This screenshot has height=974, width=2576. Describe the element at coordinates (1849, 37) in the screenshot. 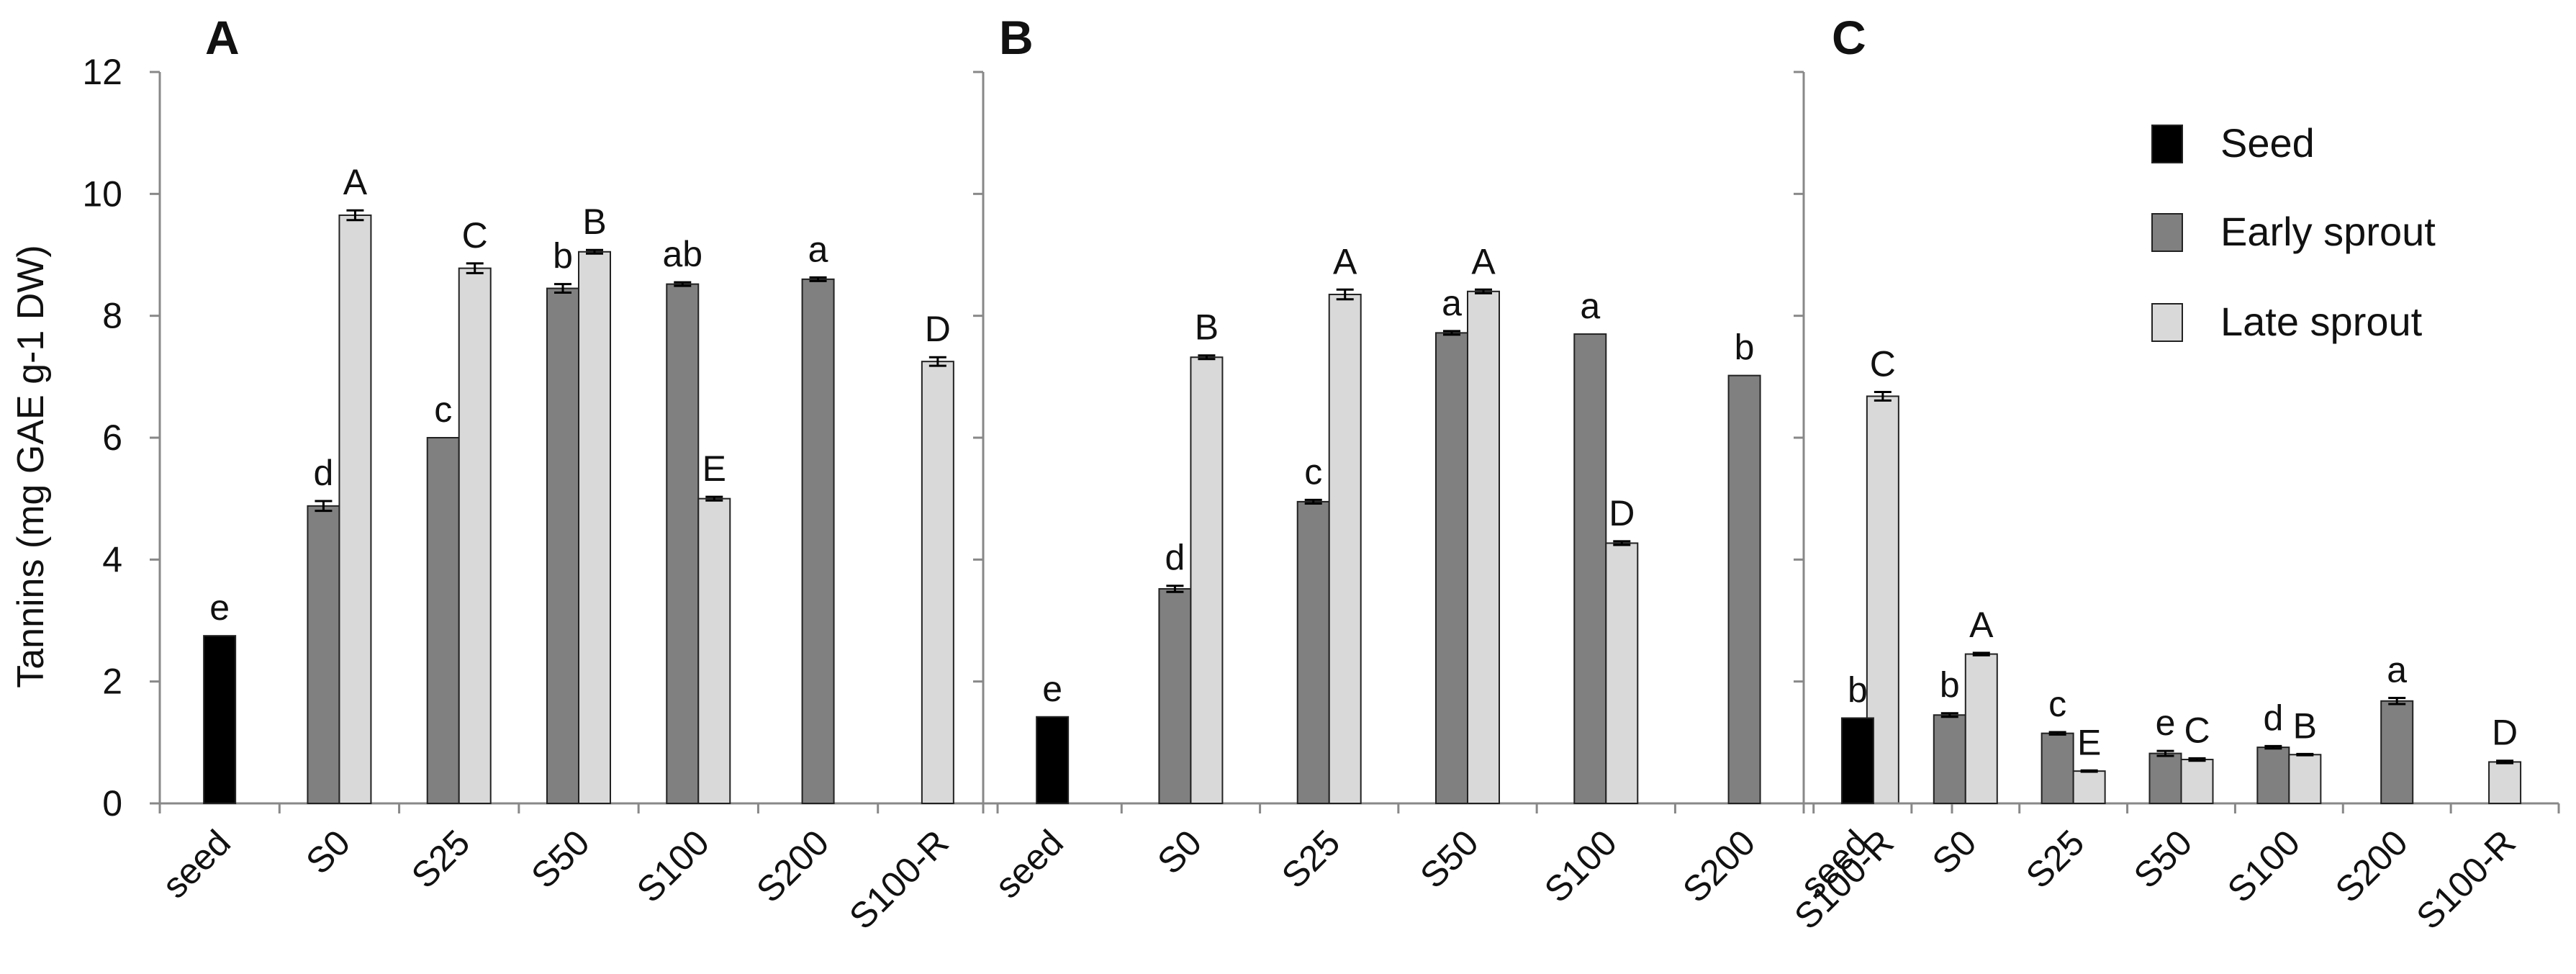

I see `panel-letter: C` at that location.